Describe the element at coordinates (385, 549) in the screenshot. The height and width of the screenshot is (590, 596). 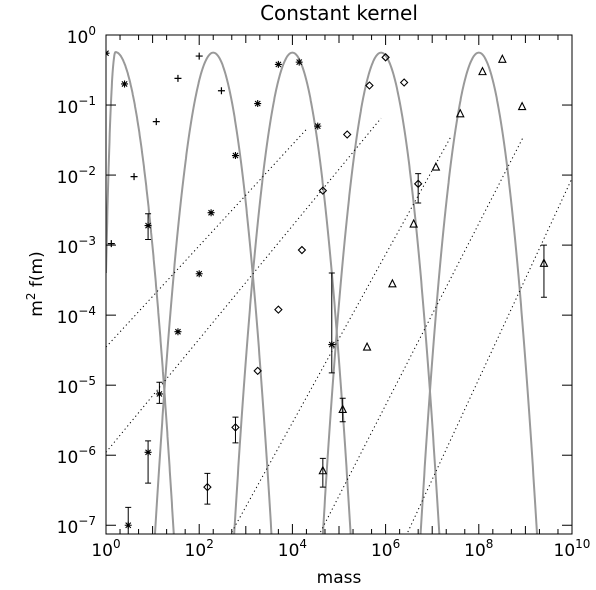
I see `x-tick-label: 10⁶` at that location.